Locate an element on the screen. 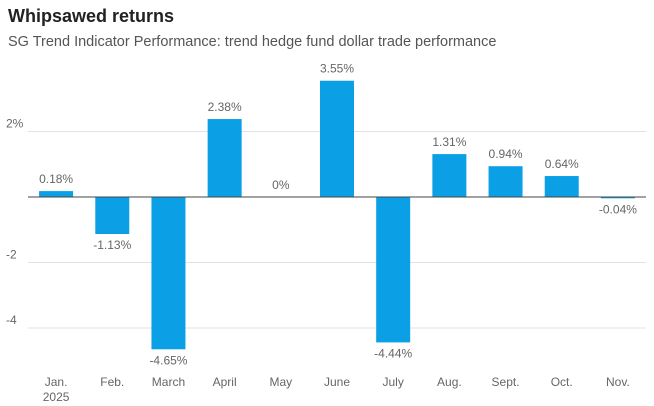 Image resolution: width=654 pixels, height=406 pixels. x-tick-label: Oct. is located at coordinates (562, 382).